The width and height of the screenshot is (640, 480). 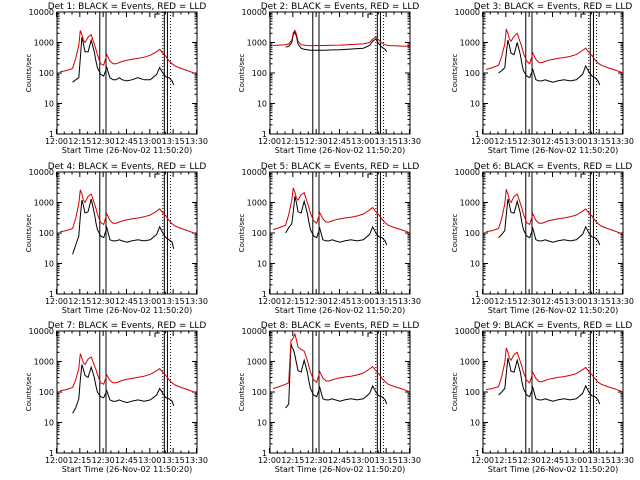 I want to click on panel-title: Det 7: BLACK = Events, RED = LLD, so click(x=127, y=326).